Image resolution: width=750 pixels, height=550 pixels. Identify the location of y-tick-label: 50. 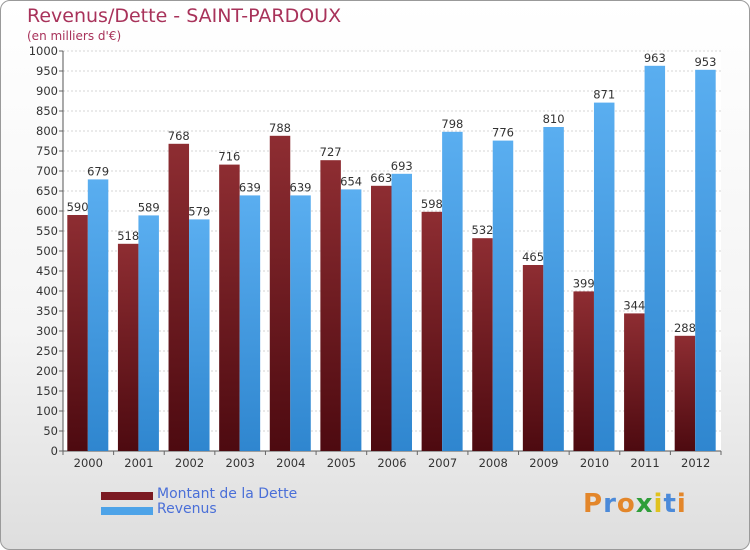
(50, 431).